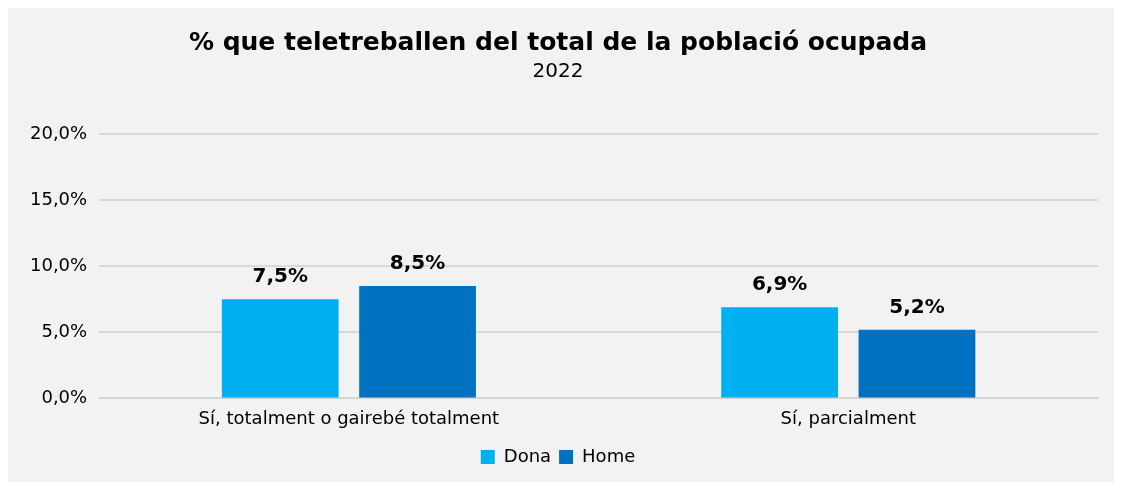 This screenshot has width=1122, height=490. I want to click on legend-label: Dona, so click(527, 455).